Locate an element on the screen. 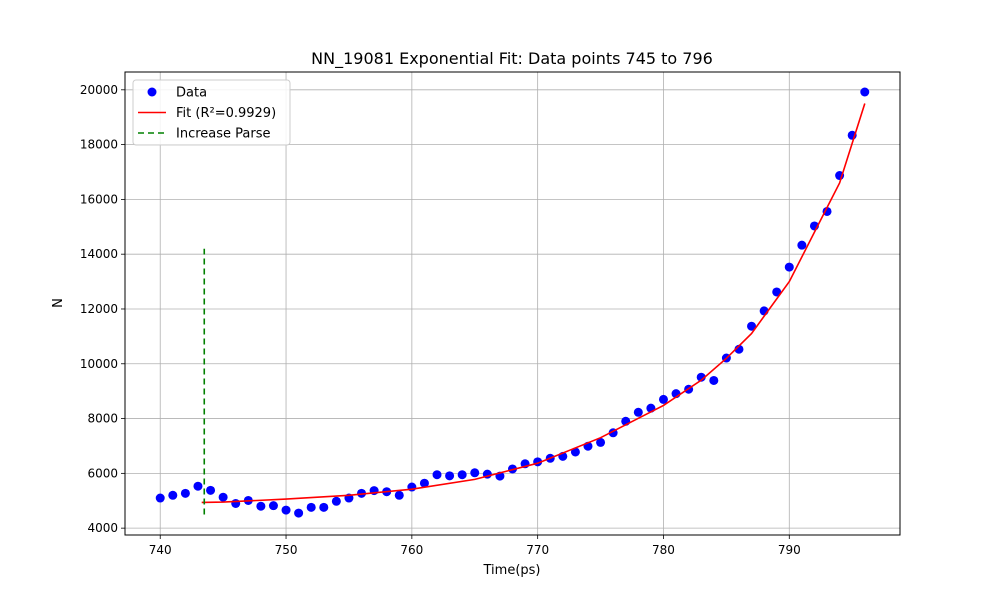  x-tick-label: 740 is located at coordinates (160, 550).